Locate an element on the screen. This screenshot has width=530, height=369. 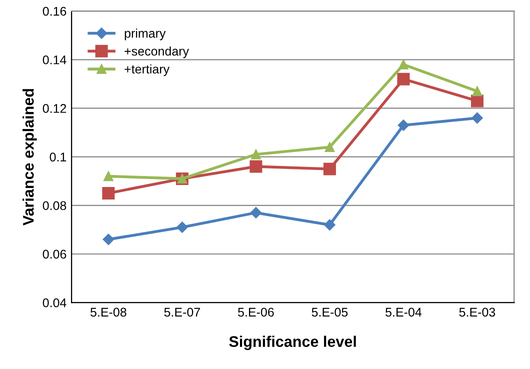
y-tick-label: 0.04 is located at coordinates (54, 303).